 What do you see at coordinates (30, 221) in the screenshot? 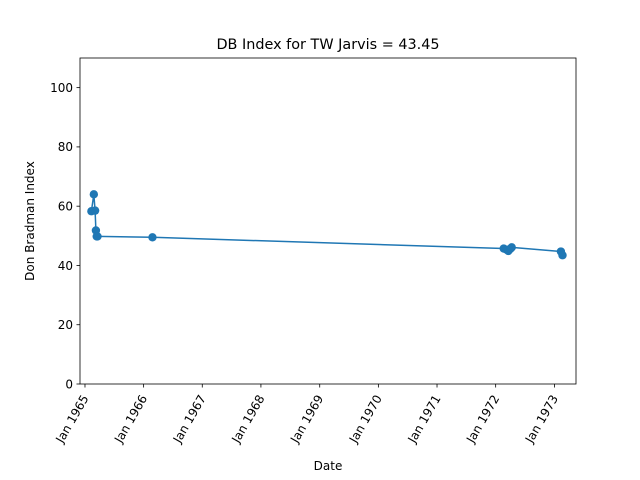
I see `y-axis-label: Don Bradman Index` at bounding box center [30, 221].